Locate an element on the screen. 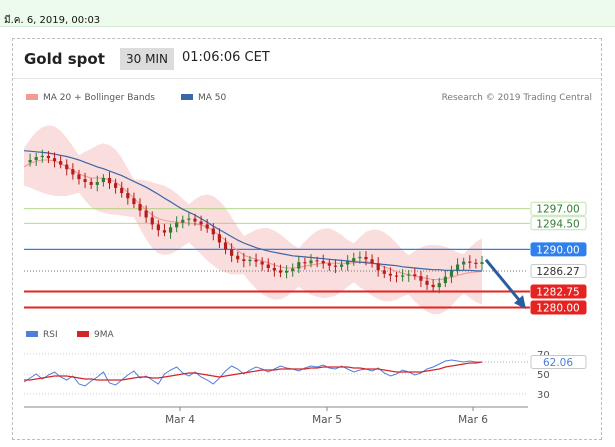 The height and width of the screenshot is (447, 615). rsi-ma-legend-swatch is located at coordinates (83, 334).